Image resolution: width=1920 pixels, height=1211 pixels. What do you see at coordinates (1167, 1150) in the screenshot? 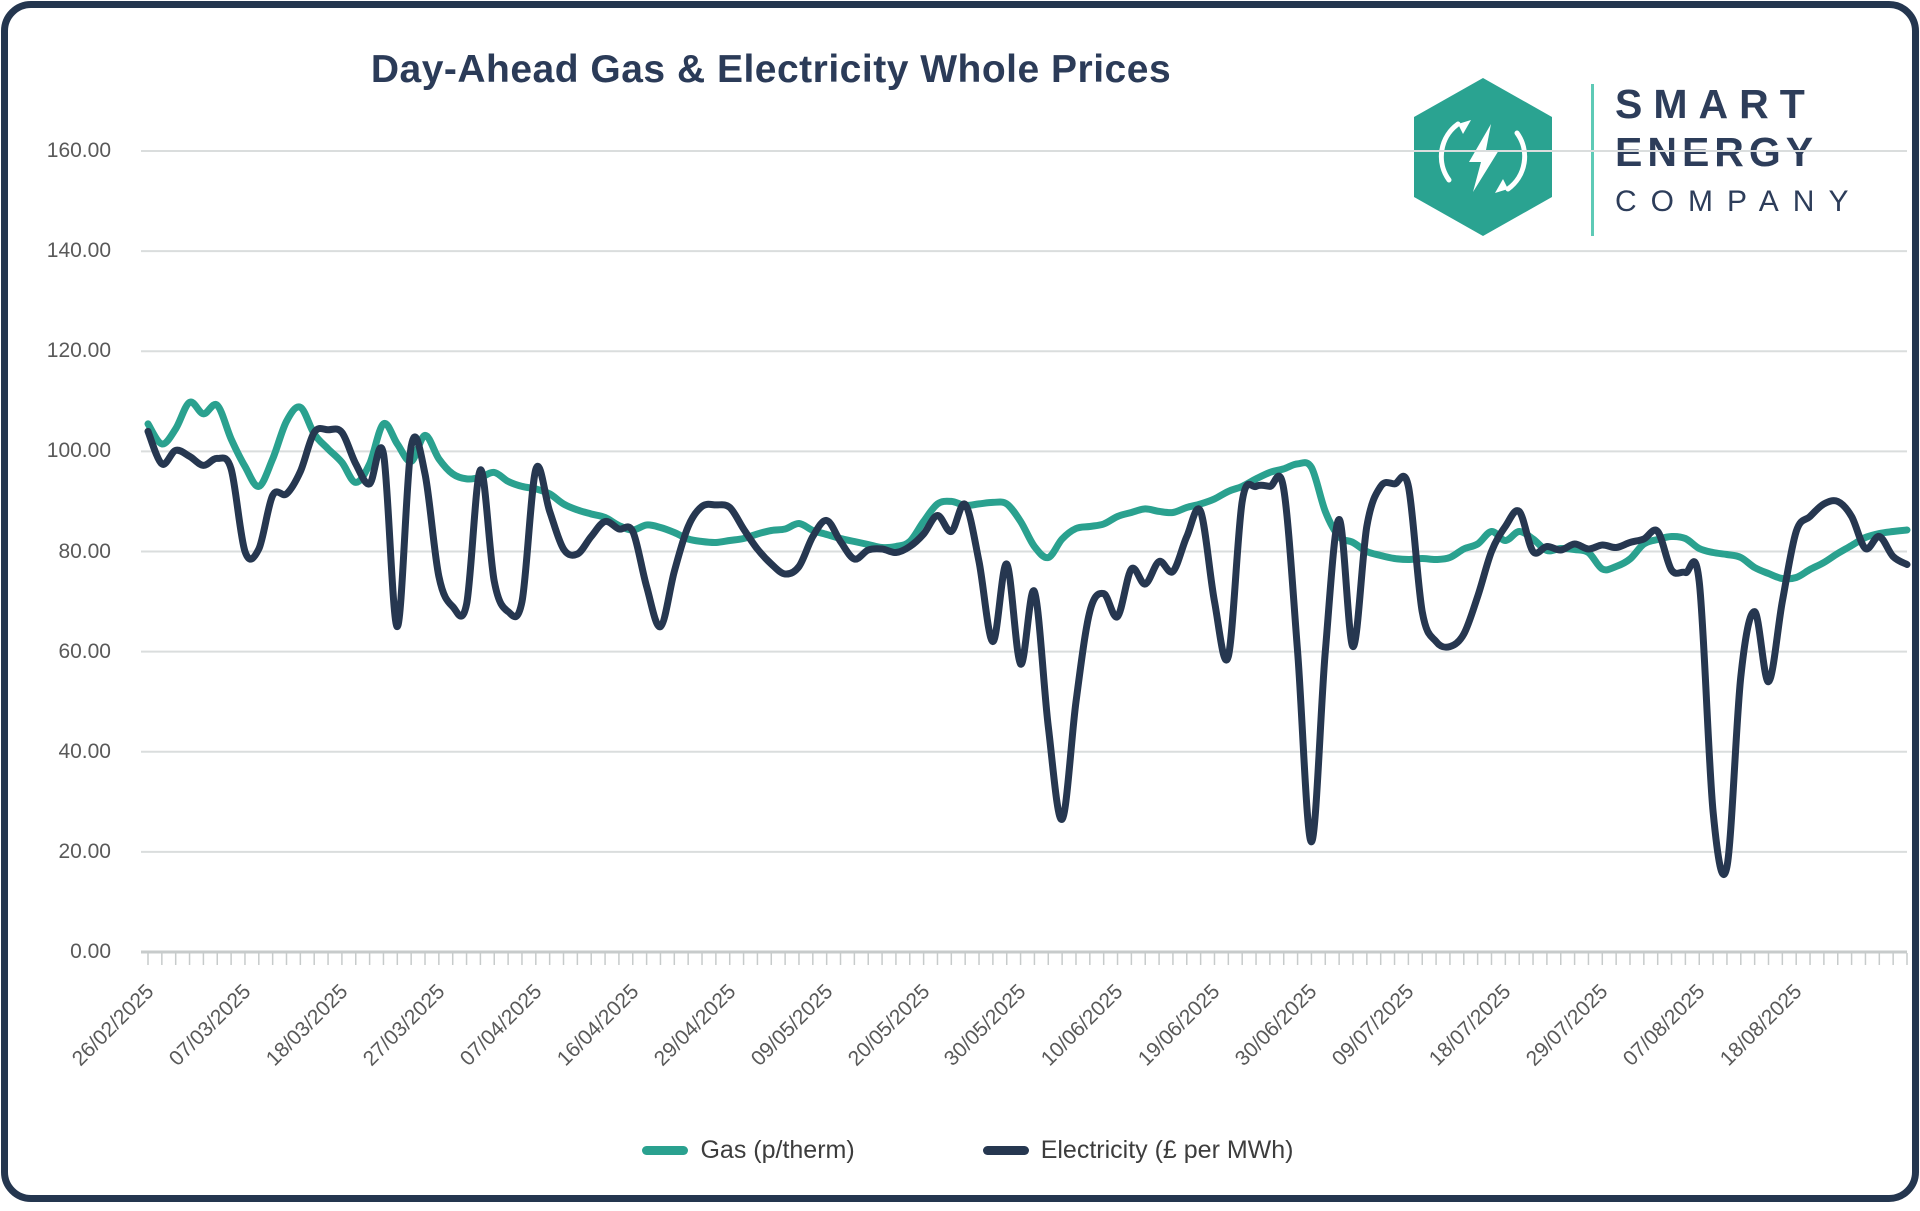
I see `legend-label-electricity: Electricity (£ per MWh)` at bounding box center [1167, 1150].